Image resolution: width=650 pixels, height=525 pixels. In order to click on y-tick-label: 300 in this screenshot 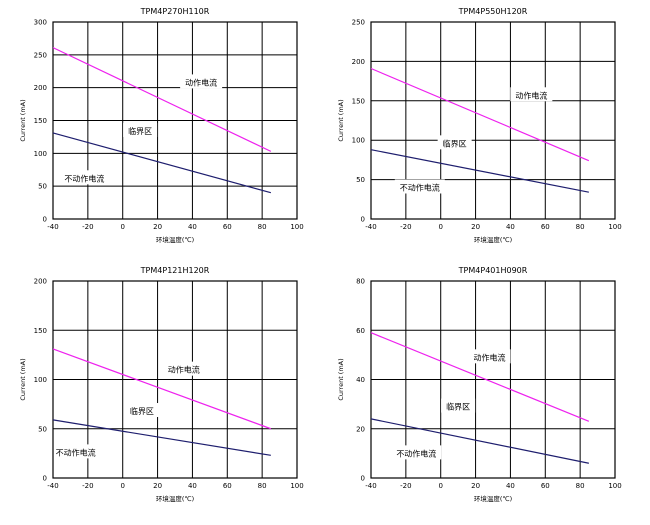, I will do `click(40, 23)`.